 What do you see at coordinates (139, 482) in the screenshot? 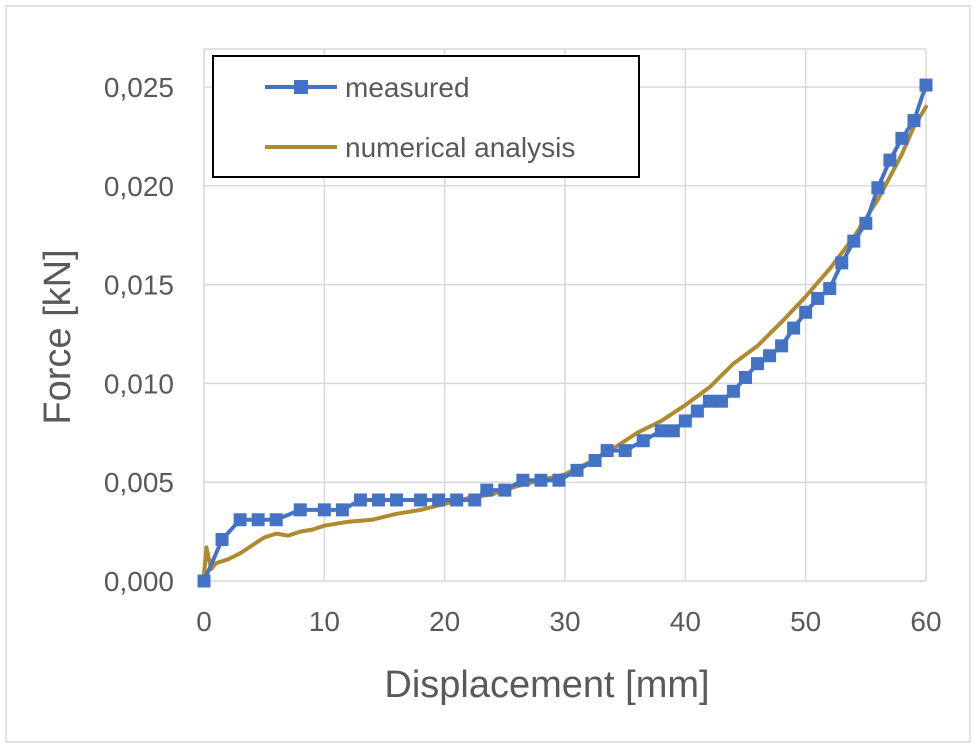
I see `y-tick-label: 0,005` at bounding box center [139, 482].